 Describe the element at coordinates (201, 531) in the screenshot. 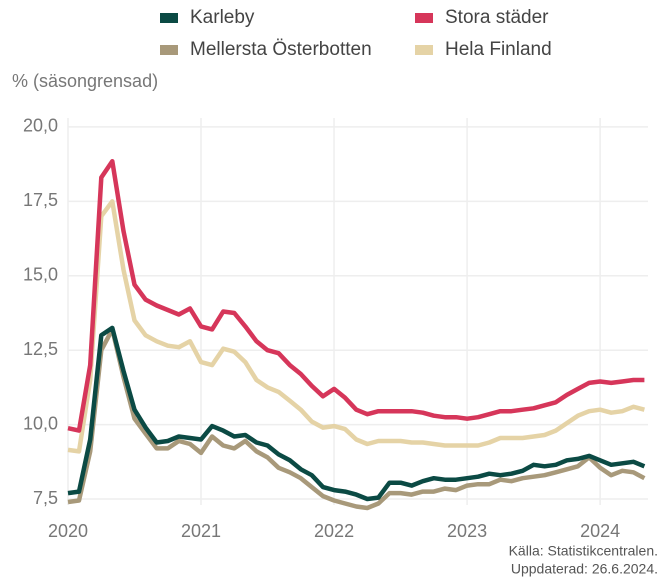

I see `x-tick-label: 2021` at that location.